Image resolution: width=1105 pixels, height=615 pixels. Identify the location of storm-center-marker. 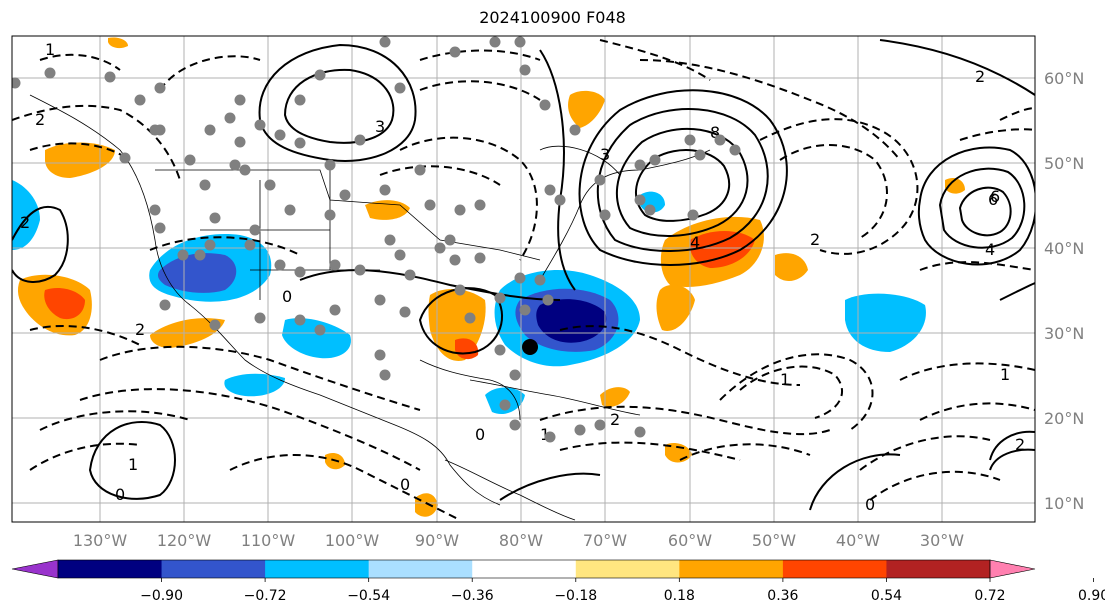
(530, 347).